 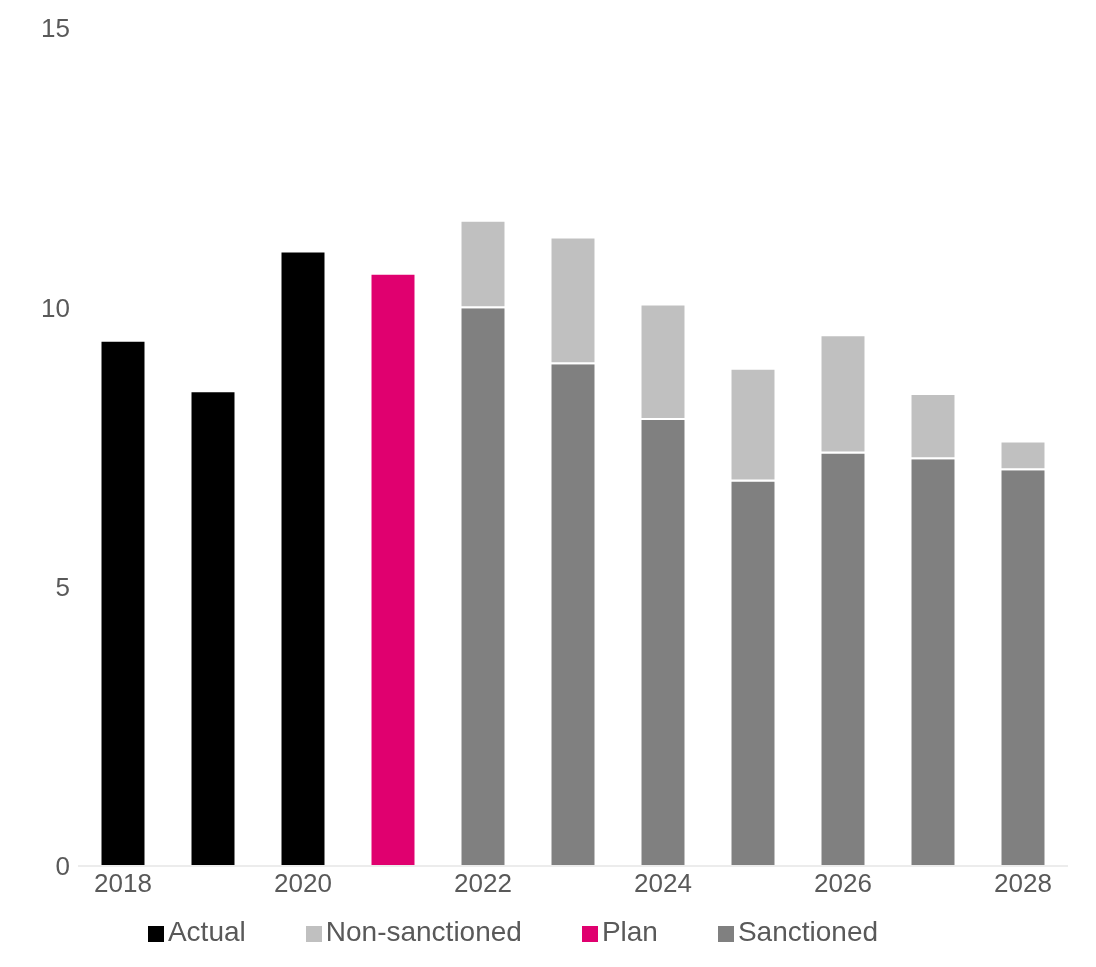 I want to click on legend-label: Sanctioned, so click(x=808, y=931).